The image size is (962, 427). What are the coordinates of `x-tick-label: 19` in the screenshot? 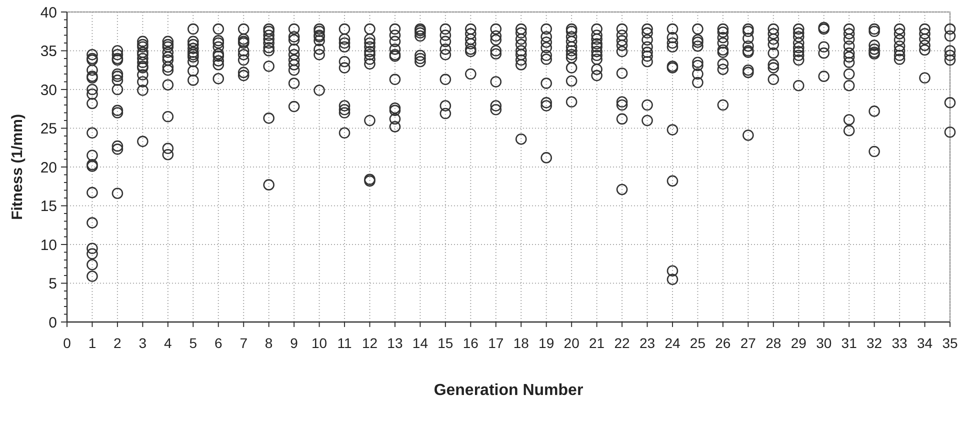 It's located at (546, 343).